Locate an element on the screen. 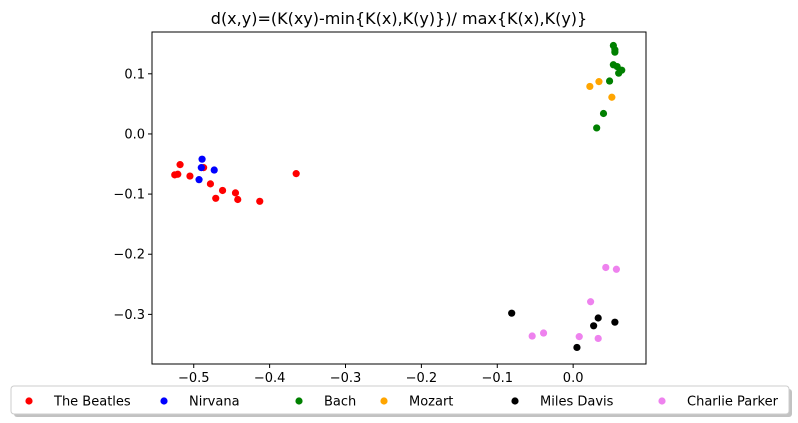 Image resolution: width=798 pixels, height=423 pixels. legend-label: The Beatles is located at coordinates (92, 402).